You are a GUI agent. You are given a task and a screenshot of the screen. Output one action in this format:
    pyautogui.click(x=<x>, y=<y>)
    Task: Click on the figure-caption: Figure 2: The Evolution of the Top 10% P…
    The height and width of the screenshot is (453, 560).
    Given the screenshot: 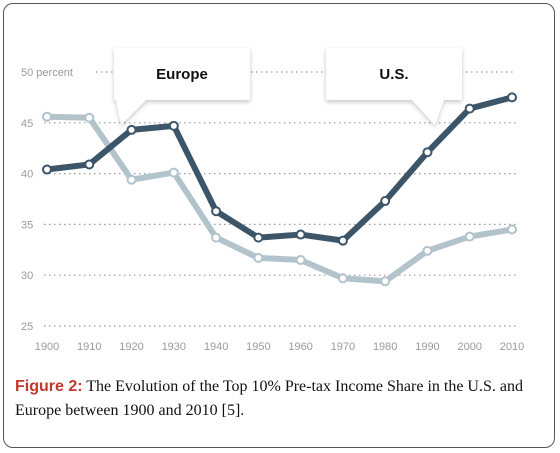 What is the action you would take?
    pyautogui.click(x=283, y=399)
    